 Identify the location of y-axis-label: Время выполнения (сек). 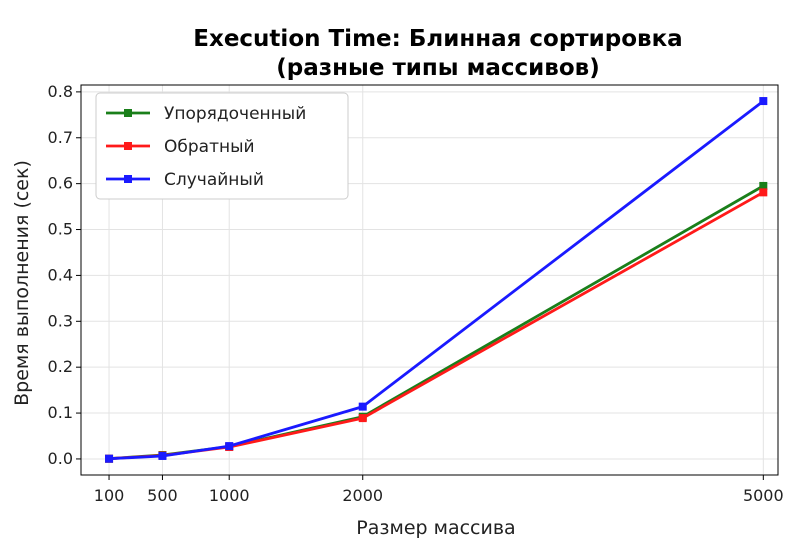
(22, 283).